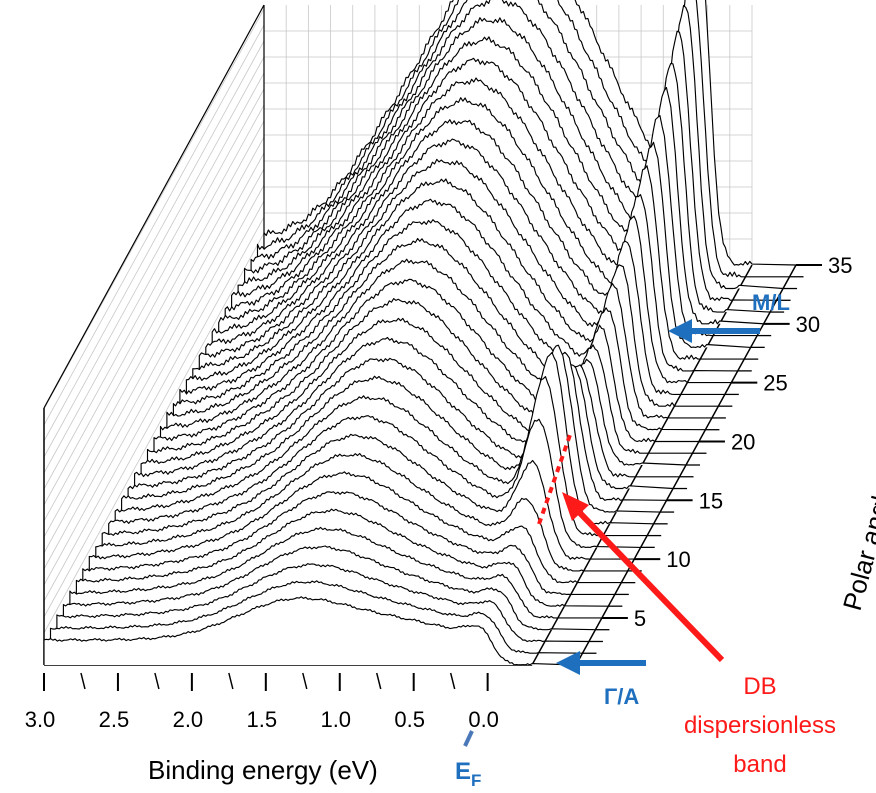 Image resolution: width=876 pixels, height=793 pixels. Describe the element at coordinates (760, 725) in the screenshot. I see `db-label-line2: dispersionless` at that location.